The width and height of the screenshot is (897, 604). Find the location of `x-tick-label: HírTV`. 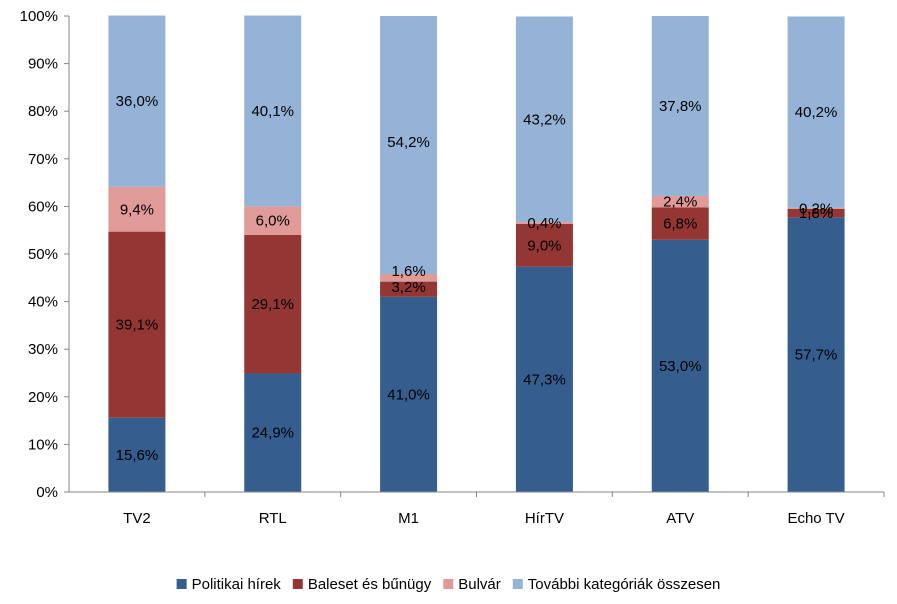

x-tick-label: HírTV is located at coordinates (544, 518).